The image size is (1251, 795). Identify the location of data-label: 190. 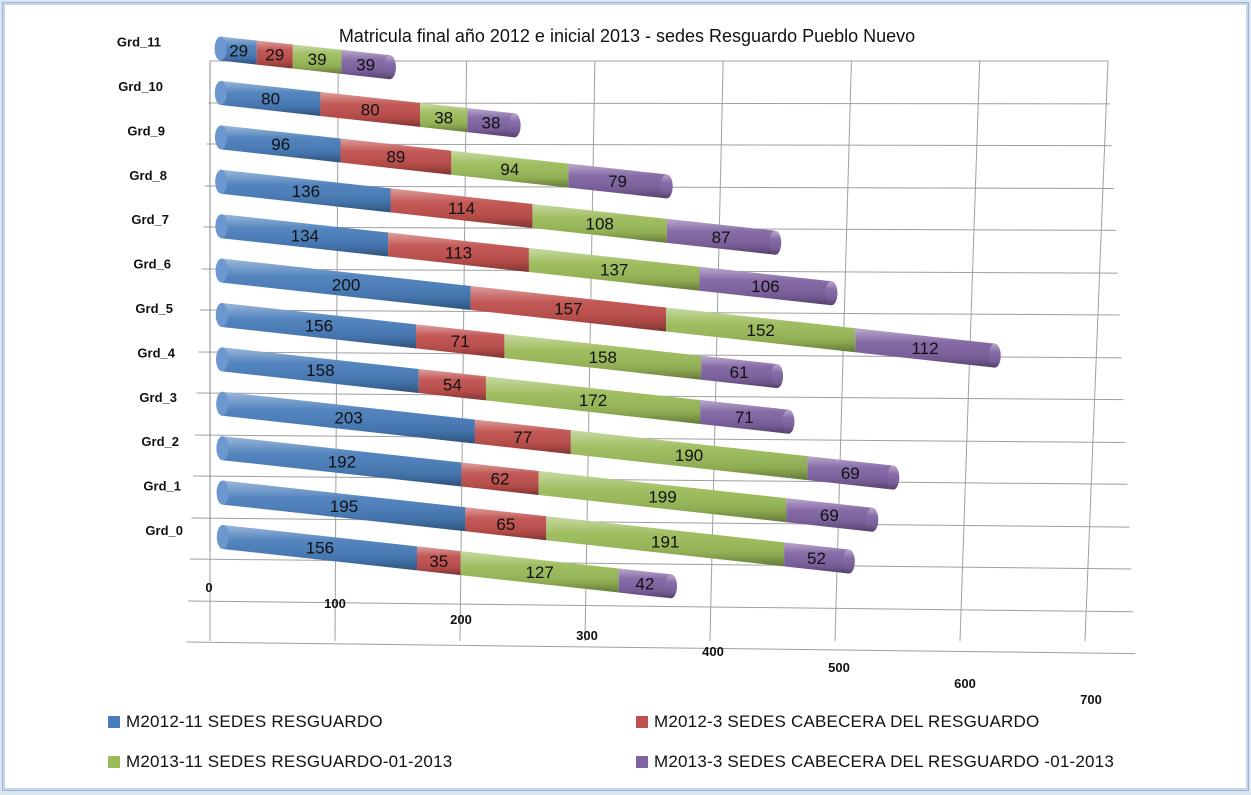
(689, 455).